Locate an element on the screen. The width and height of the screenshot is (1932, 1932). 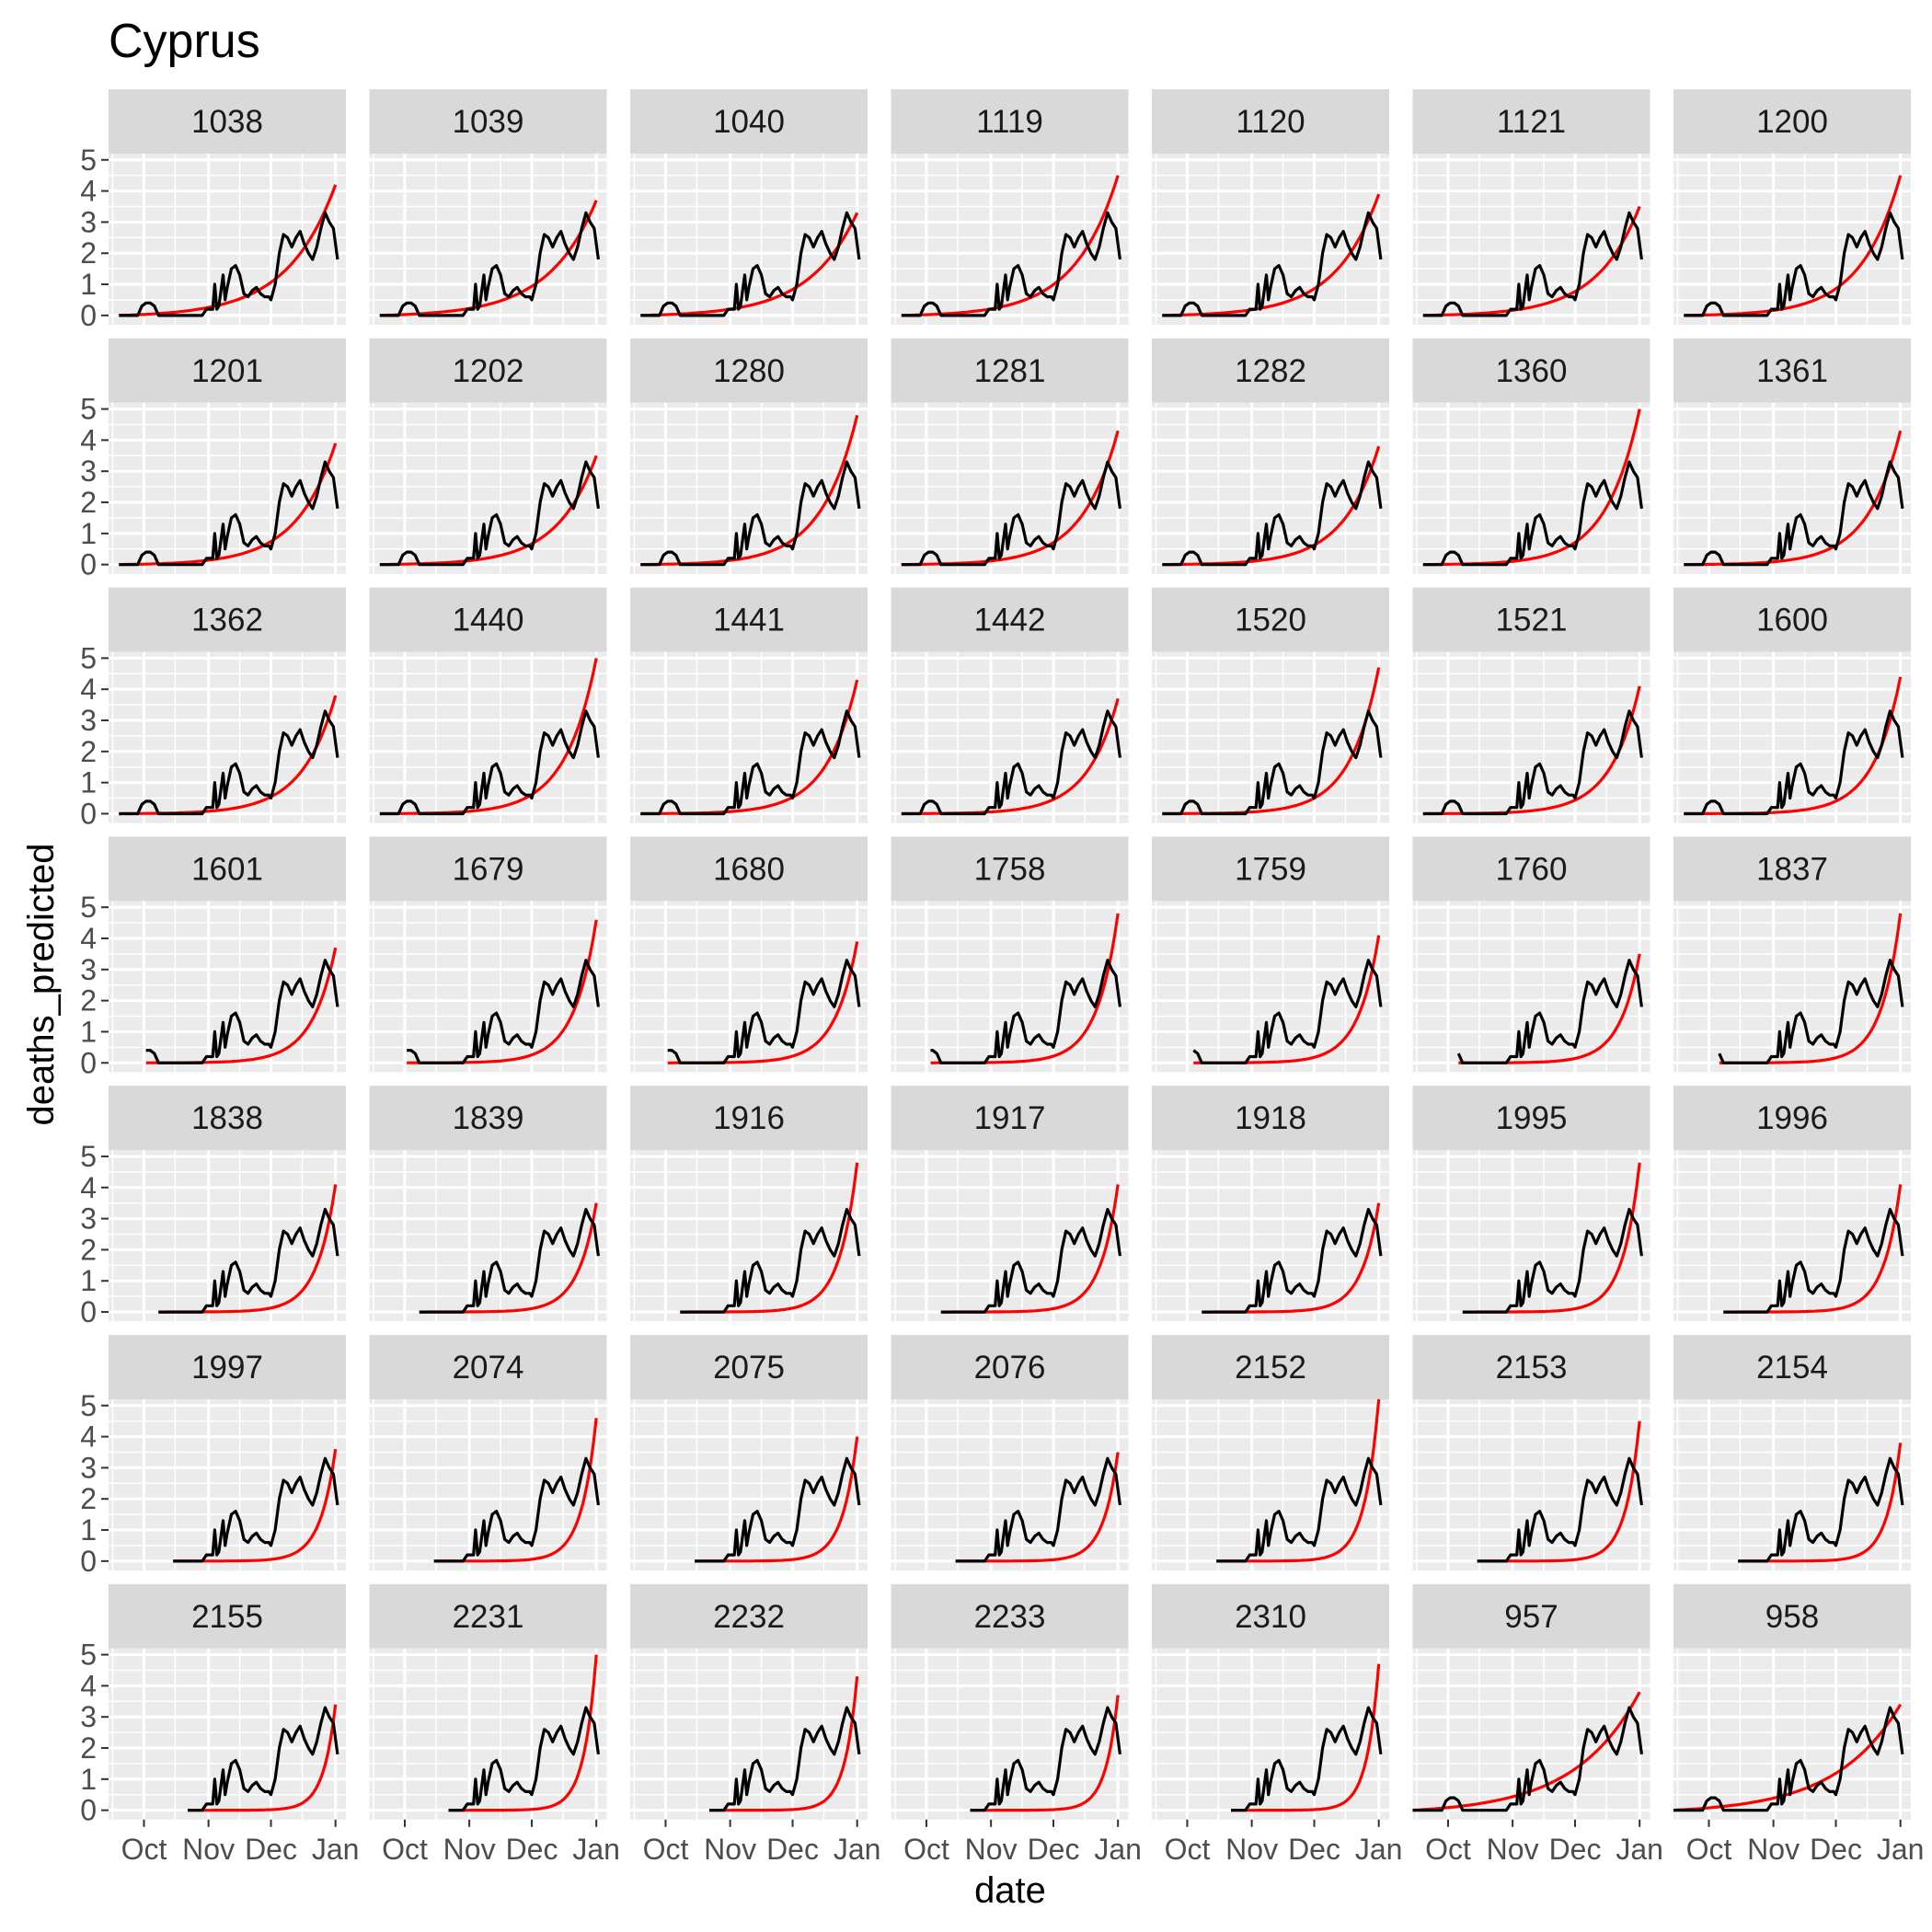
facet-panel-1121: 1121 is located at coordinates (1531, 207).